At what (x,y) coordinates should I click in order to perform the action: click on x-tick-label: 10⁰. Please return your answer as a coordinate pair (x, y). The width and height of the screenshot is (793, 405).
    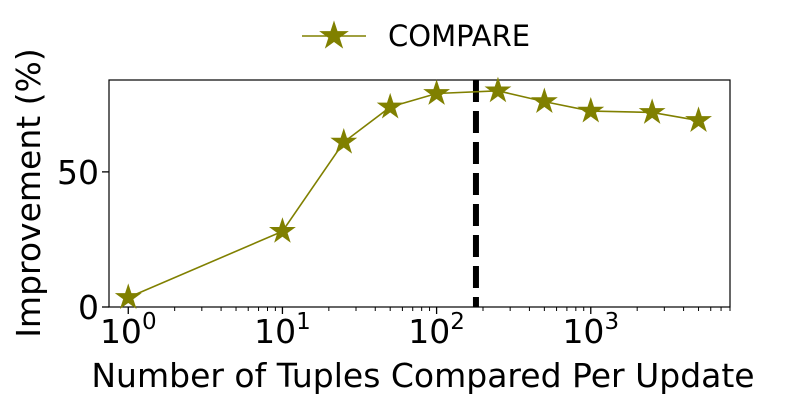
    Looking at the image, I should click on (128, 330).